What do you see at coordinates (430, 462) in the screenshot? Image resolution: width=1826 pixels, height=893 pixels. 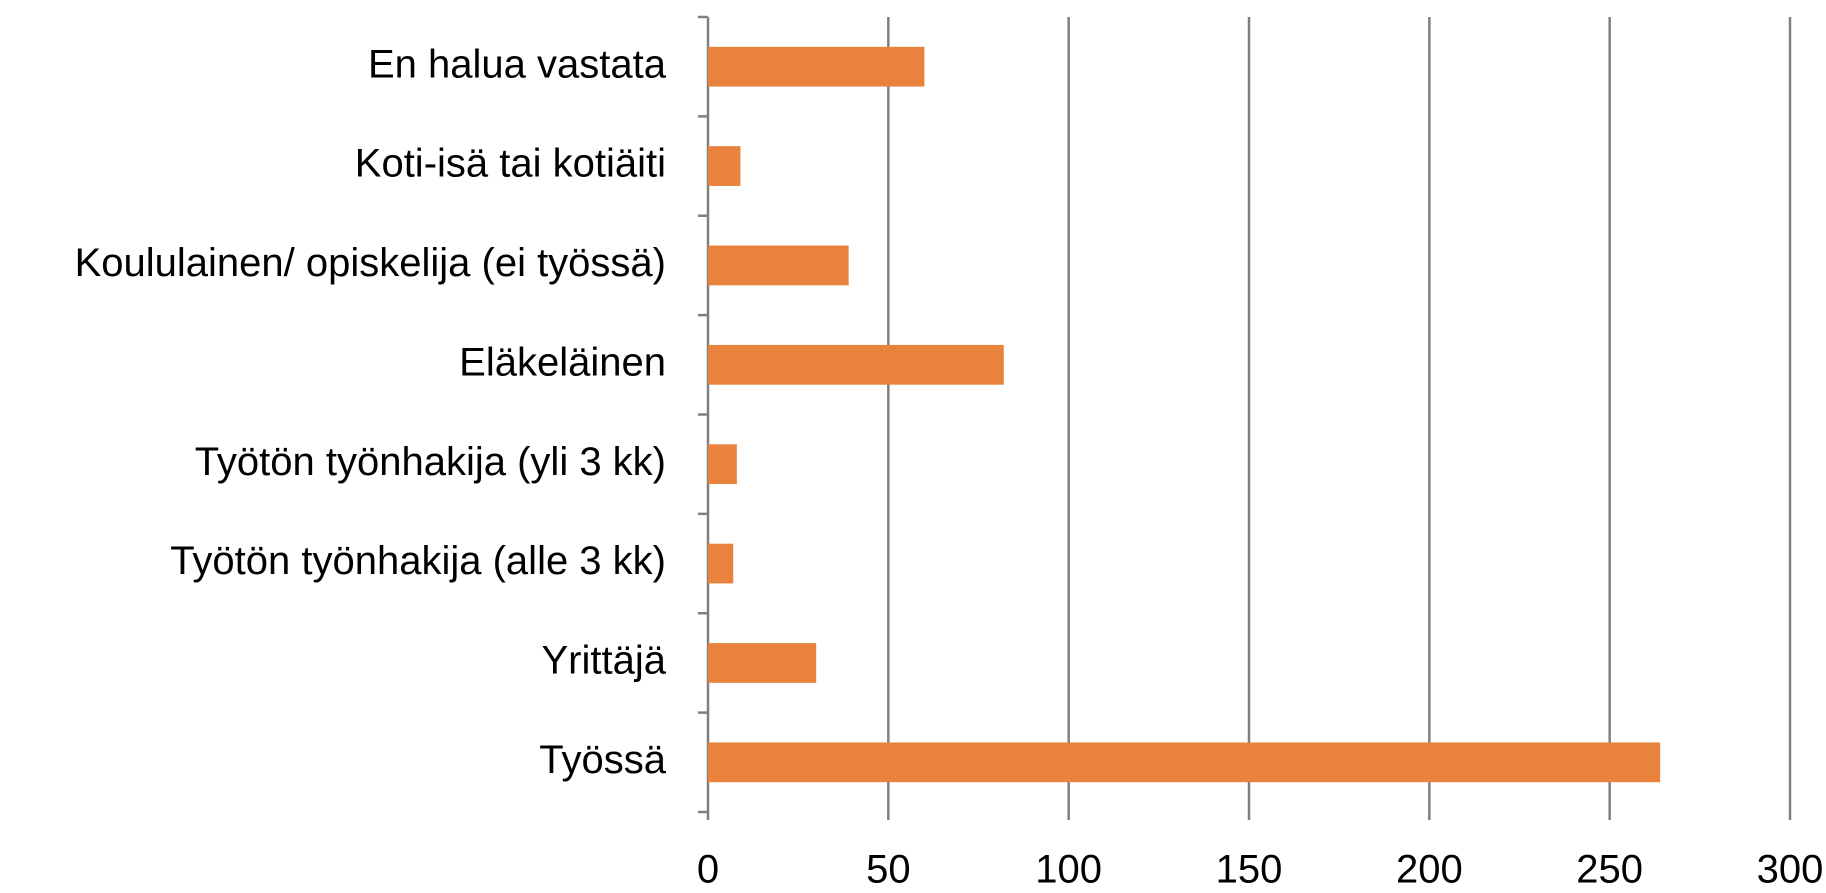 I see `y-tick-label: Työtön työnhakija (yli 3 kk)` at bounding box center [430, 462].